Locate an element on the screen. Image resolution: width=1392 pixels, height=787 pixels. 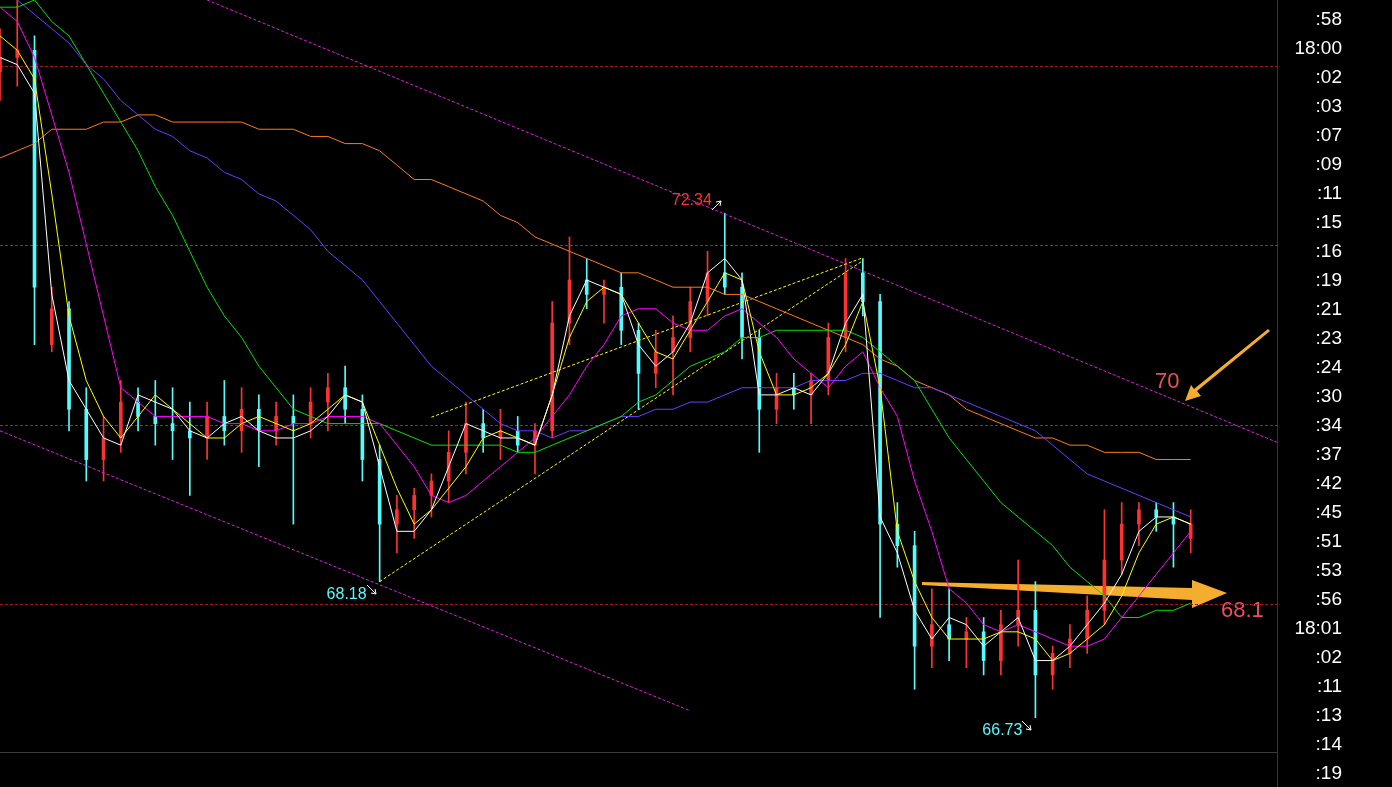
text: :23 is located at coordinates (1328, 338).